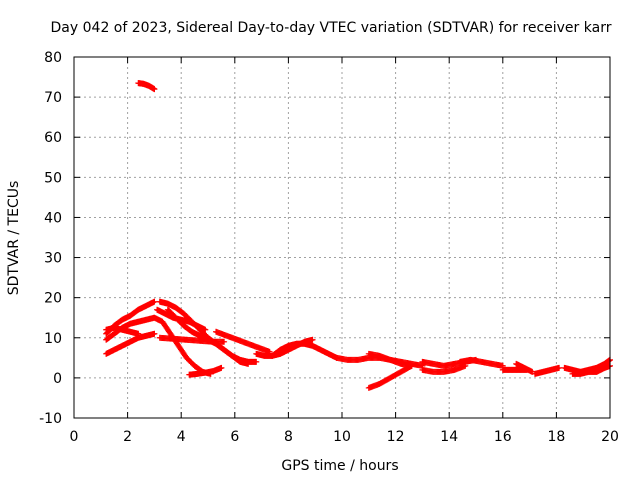 Image resolution: width=640 pixels, height=480 pixels. What do you see at coordinates (339, 466) in the screenshot?
I see `x-axis-title: GPS time / hours` at bounding box center [339, 466].